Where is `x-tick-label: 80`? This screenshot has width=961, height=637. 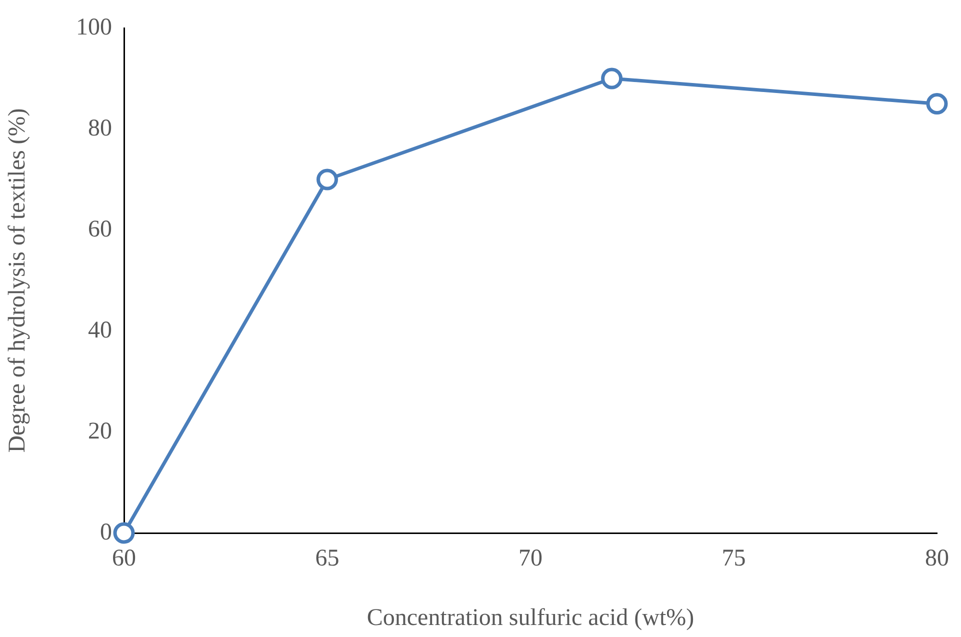
x-tick-label: 80 is located at coordinates (937, 559).